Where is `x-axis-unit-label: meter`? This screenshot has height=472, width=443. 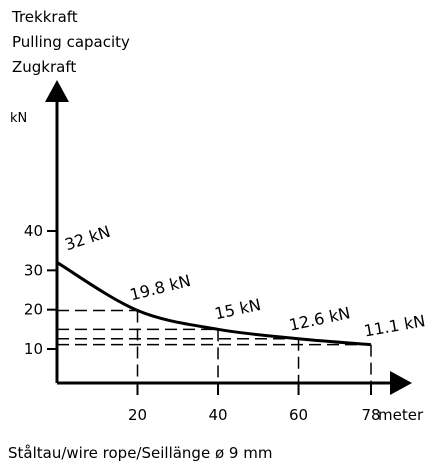 x-axis-unit-label: meter is located at coordinates (401, 415).